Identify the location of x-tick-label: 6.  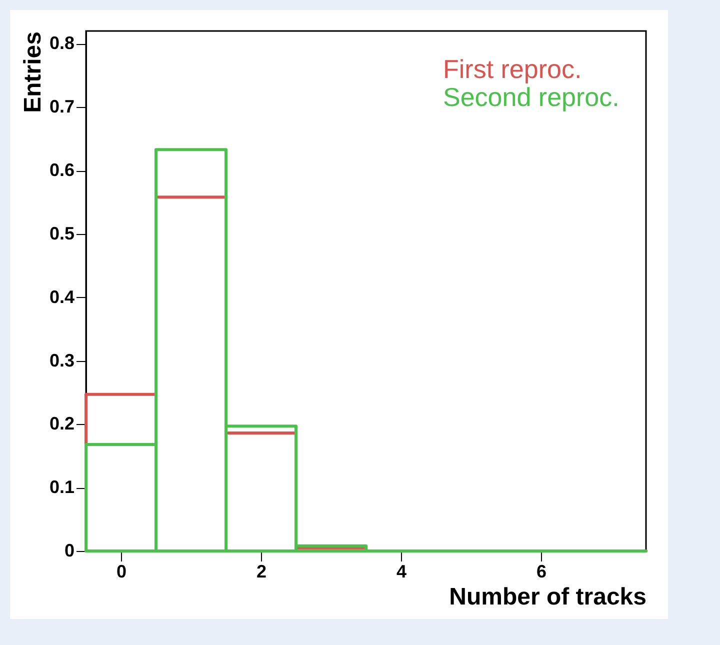
(541, 572).